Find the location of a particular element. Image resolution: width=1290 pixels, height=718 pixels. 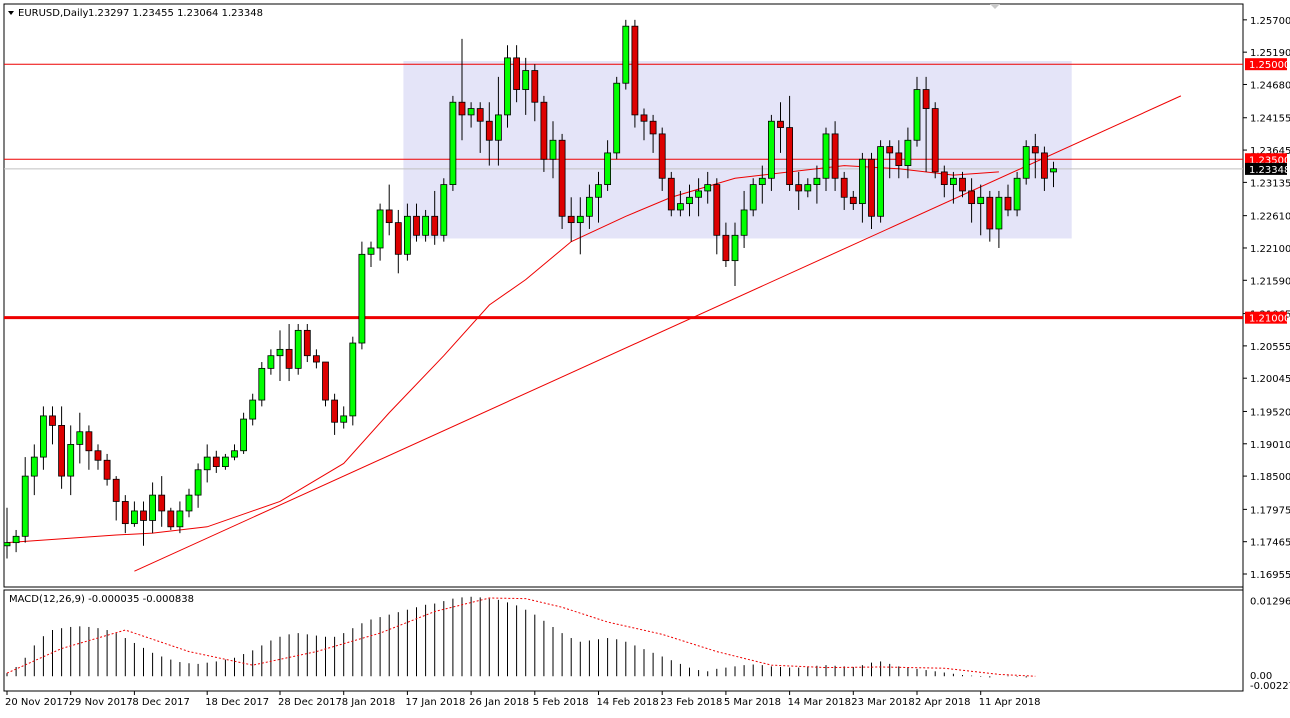

price-tick-label: 1.22100 is located at coordinates (1270, 249).